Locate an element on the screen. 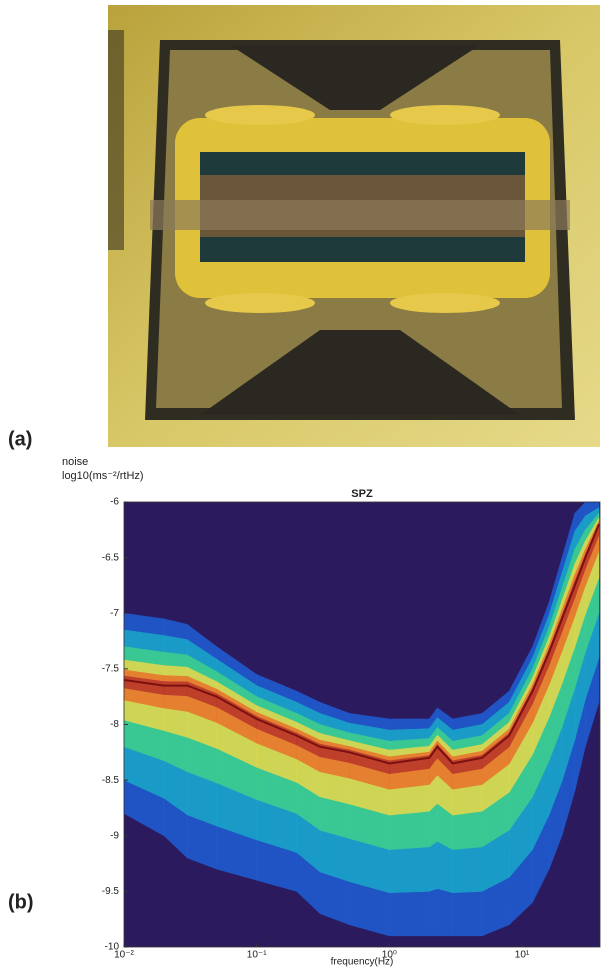  y-tick-label: -6.5 is located at coordinates (111, 557).